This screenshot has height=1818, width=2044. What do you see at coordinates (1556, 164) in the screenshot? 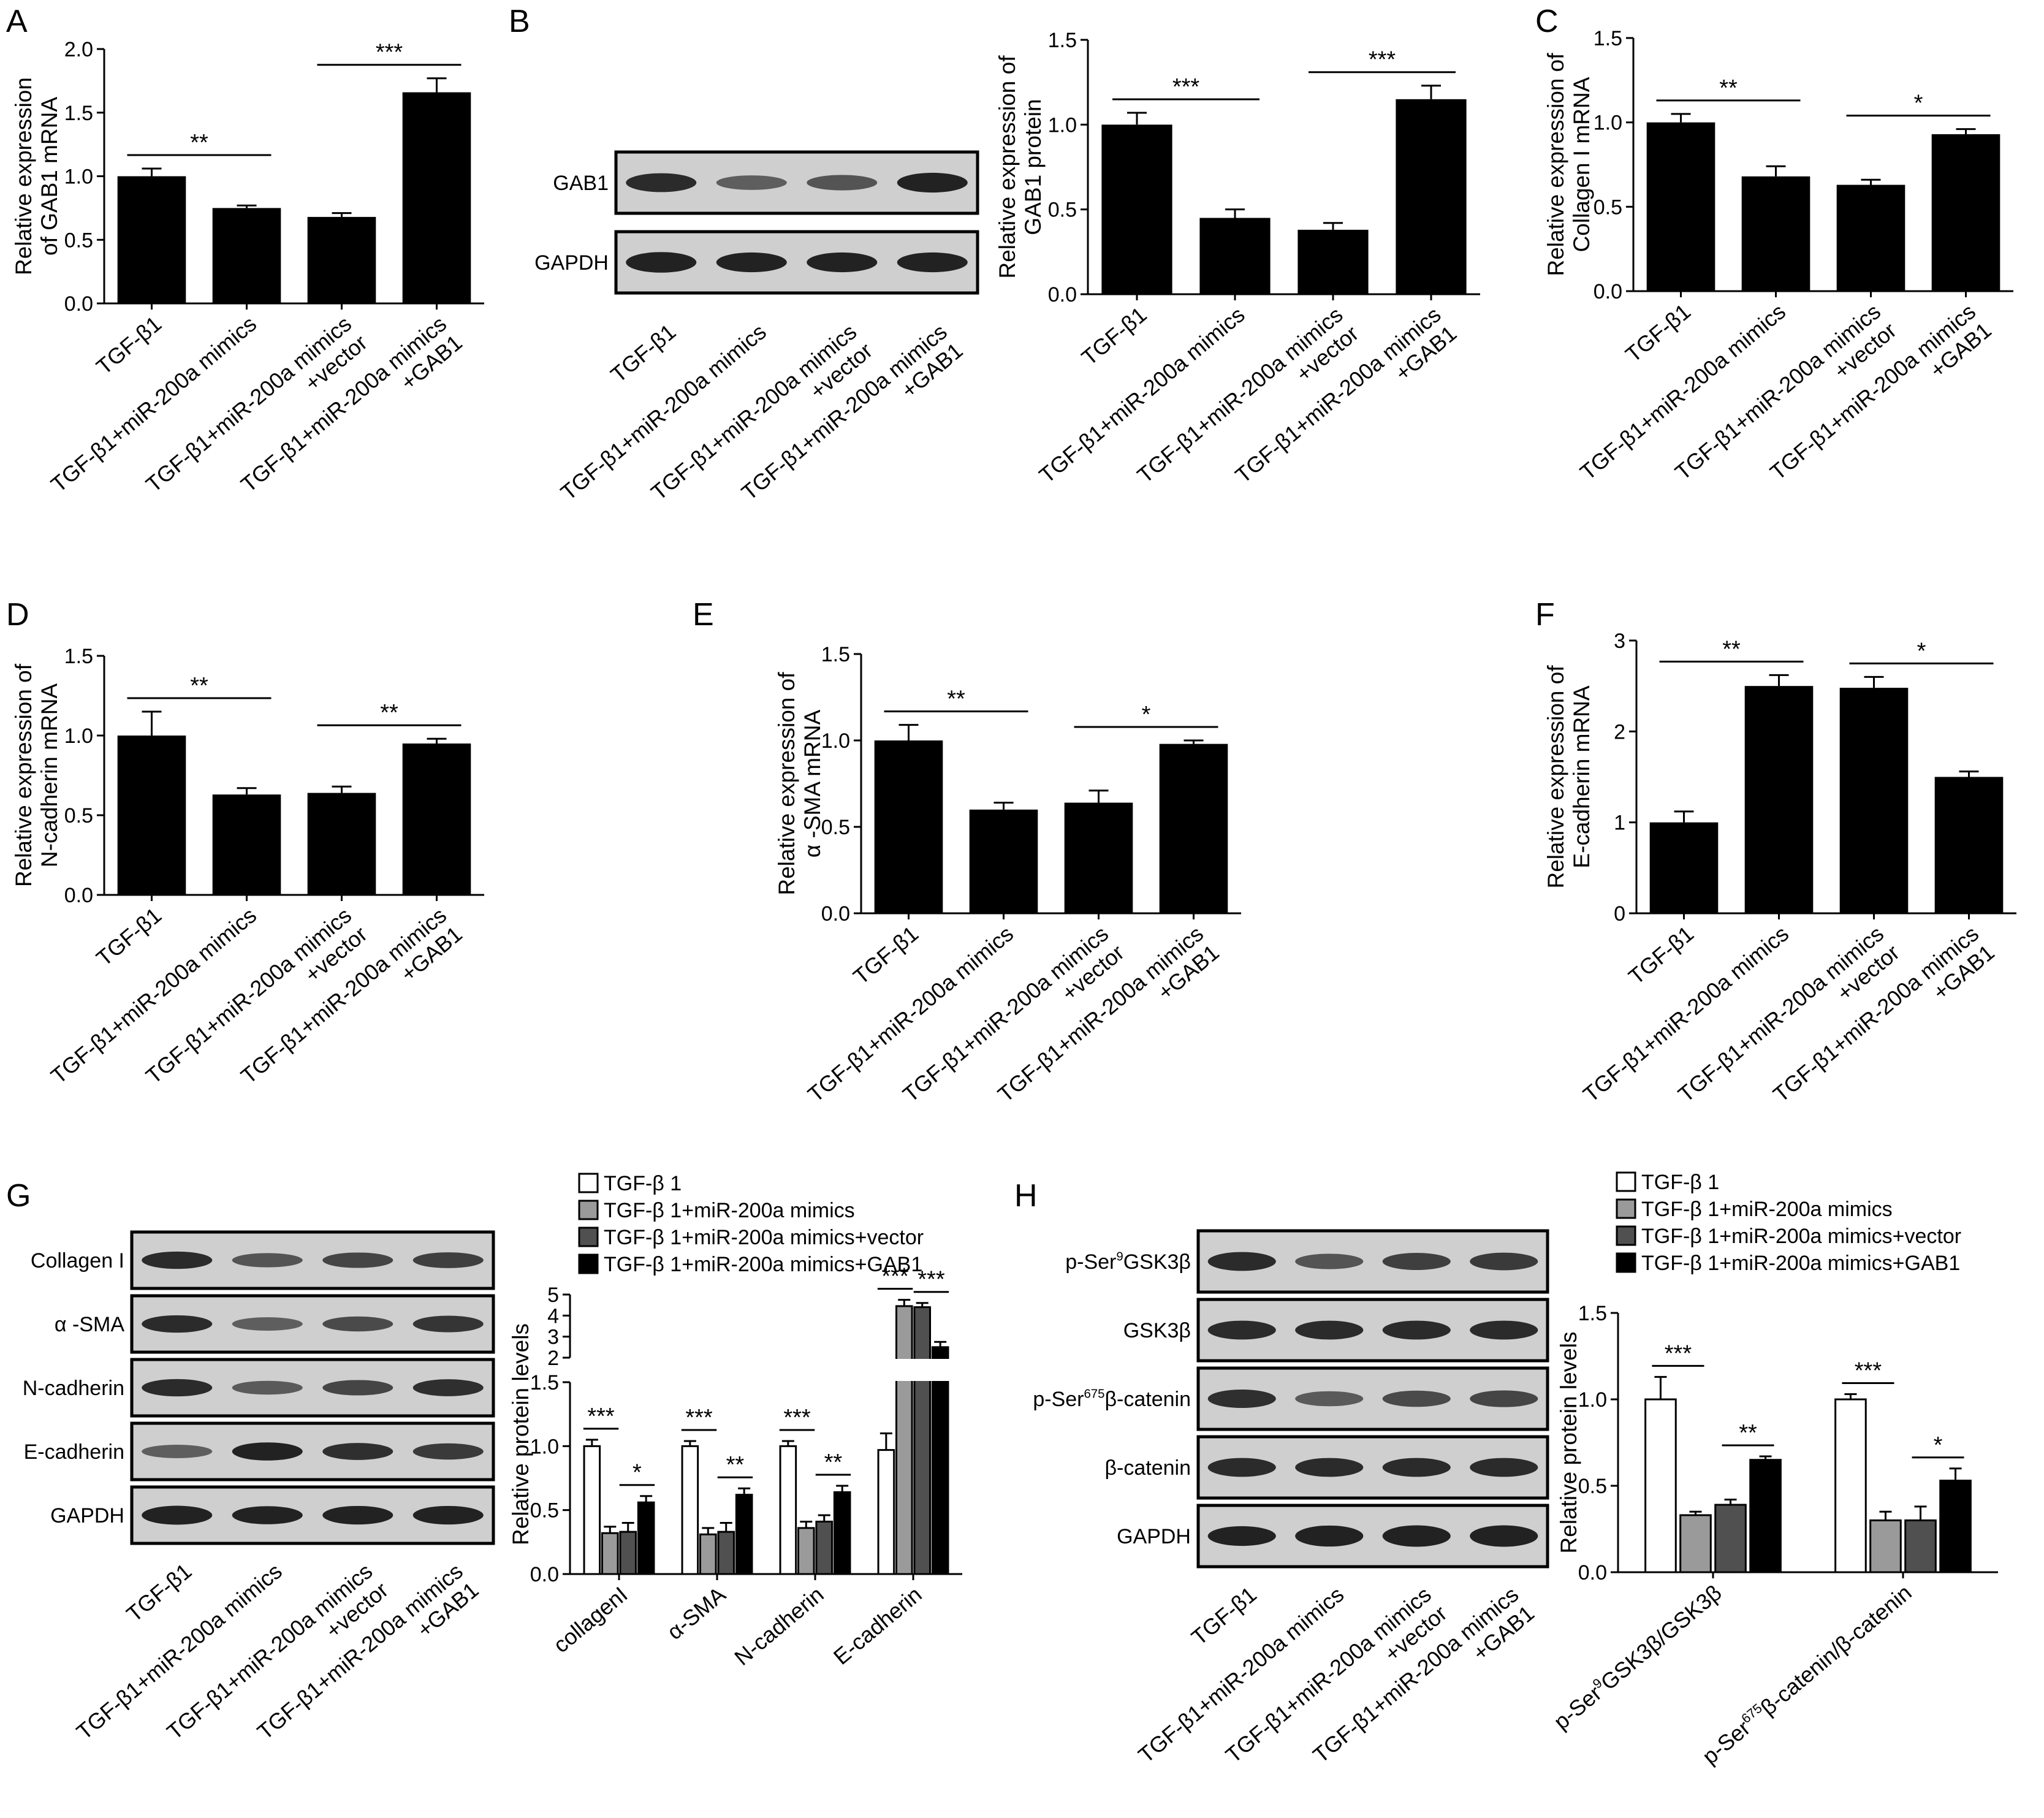
I see `panel-c-y-title-line: Relative expression of` at bounding box center [1556, 164].